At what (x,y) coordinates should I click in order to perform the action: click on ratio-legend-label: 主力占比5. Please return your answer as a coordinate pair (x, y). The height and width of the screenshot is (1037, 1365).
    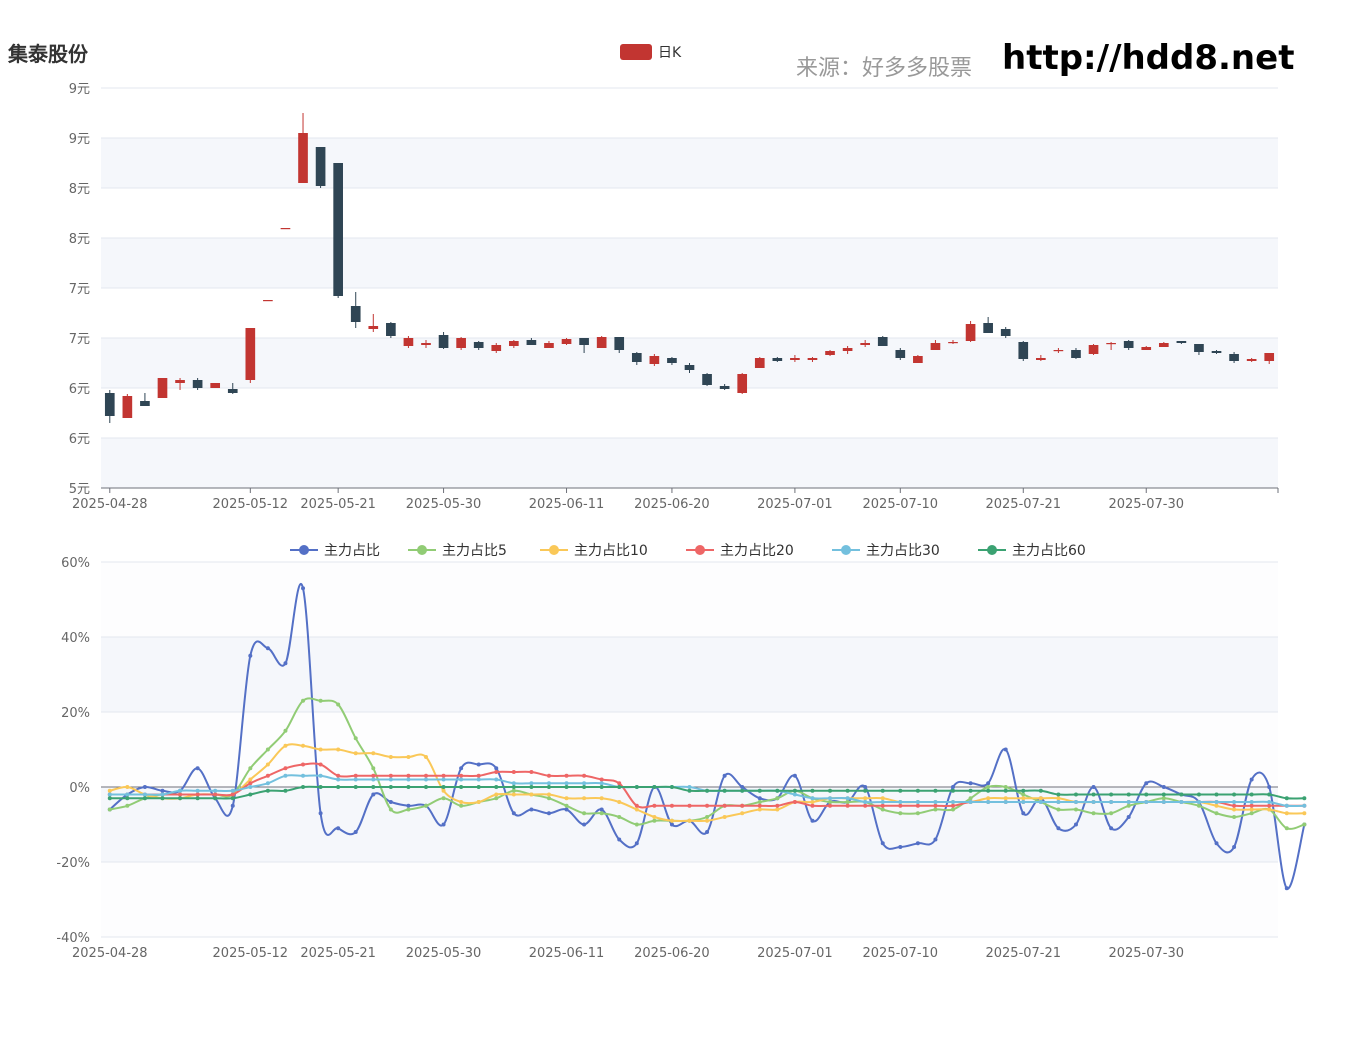
    Looking at the image, I should click on (474, 551).